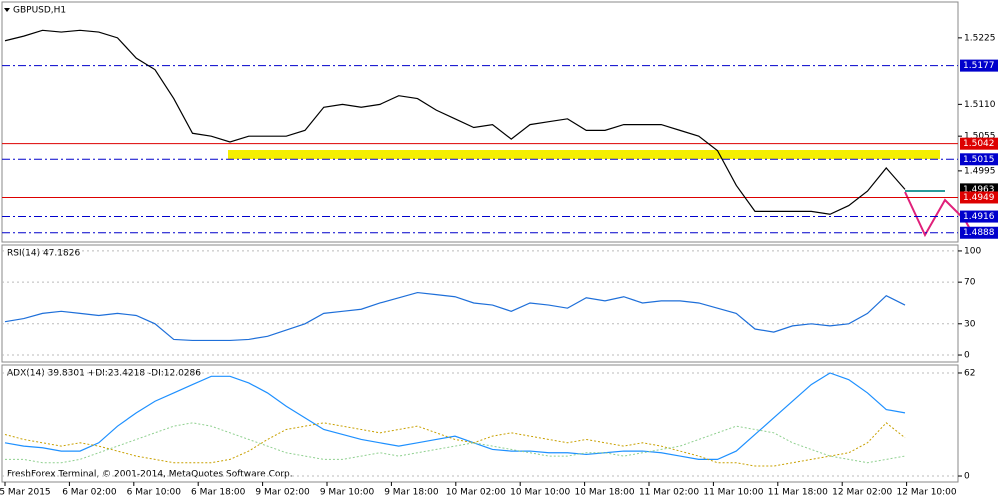  Describe the element at coordinates (154, 493) in the screenshot. I see `x-tick-label: 6 Mar 10:00` at that location.